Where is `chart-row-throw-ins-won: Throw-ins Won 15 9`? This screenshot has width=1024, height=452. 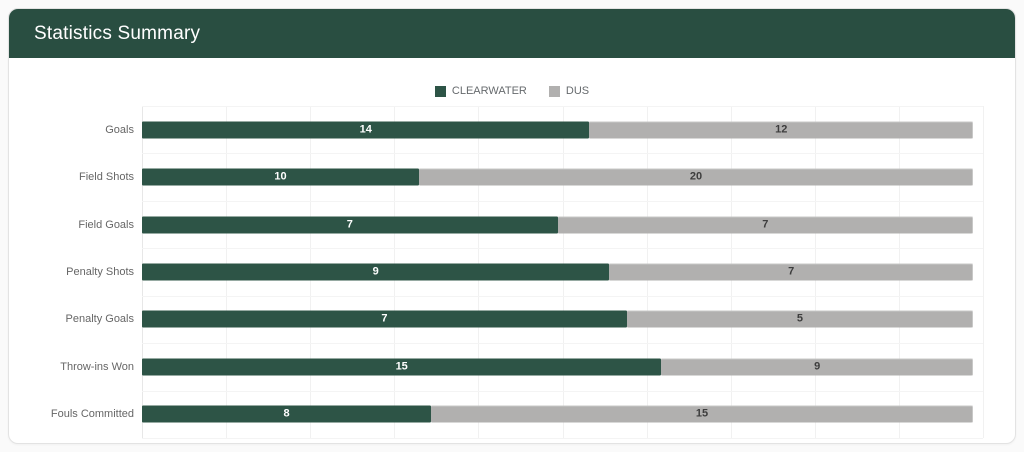
chart-row-throw-ins-won: Throw-ins Won 15 9 is located at coordinates (521, 366).